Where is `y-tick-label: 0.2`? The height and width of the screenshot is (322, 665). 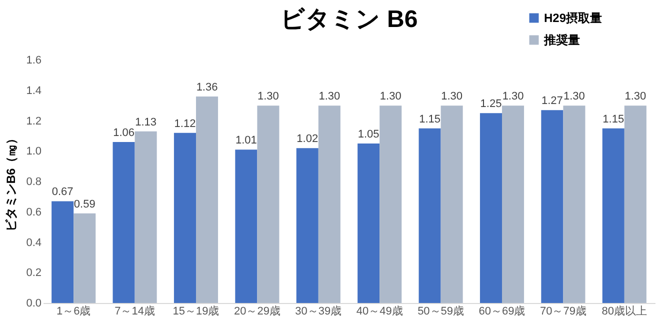
y-tick-label: 0.2 is located at coordinates (34, 273).